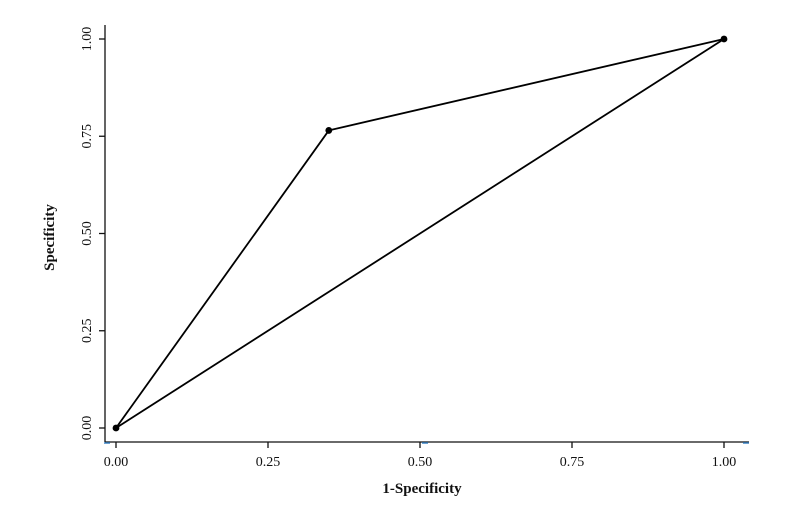  What do you see at coordinates (87, 233) in the screenshot?
I see `y-tick-label: 0.50` at bounding box center [87, 233].